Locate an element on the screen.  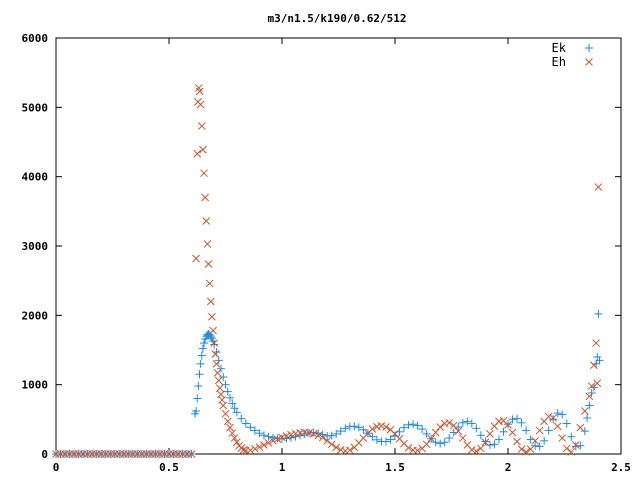
x-tick-label: 1 is located at coordinates (282, 467).